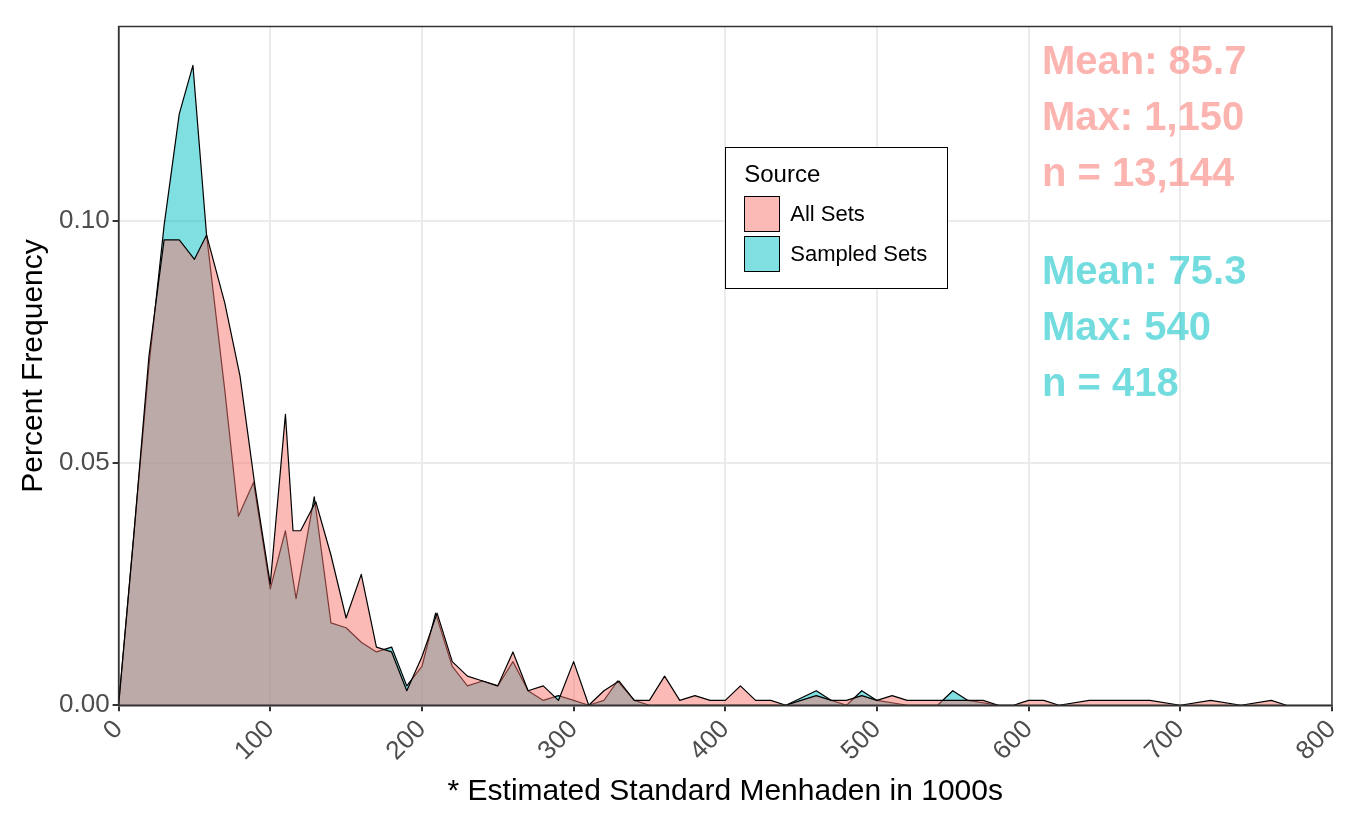 This screenshot has width=1365, height=822. Describe the element at coordinates (859, 253) in the screenshot. I see `legend-label: Sampled Sets` at that location.